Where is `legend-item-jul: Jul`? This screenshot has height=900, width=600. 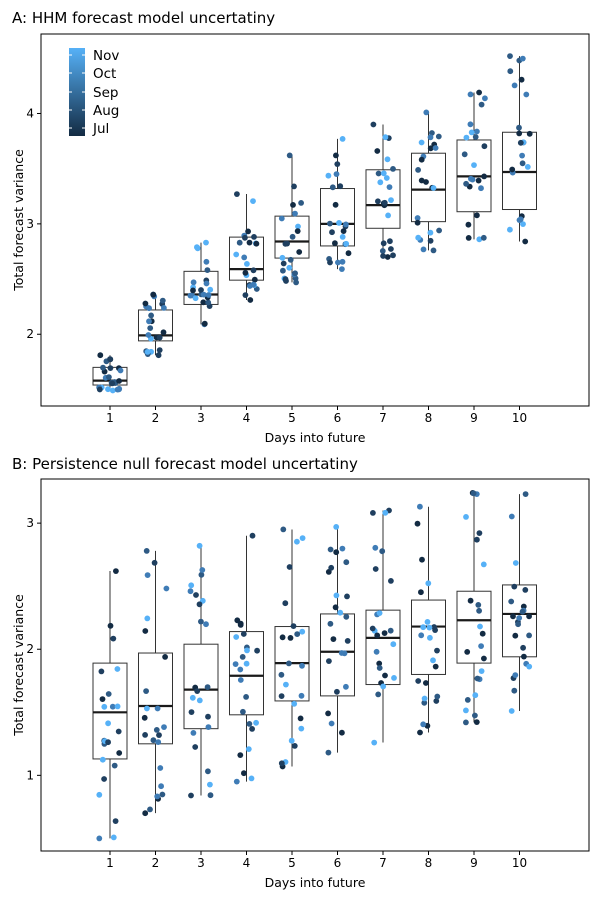
legend-item-jul: Jul is located at coordinates (89, 129).